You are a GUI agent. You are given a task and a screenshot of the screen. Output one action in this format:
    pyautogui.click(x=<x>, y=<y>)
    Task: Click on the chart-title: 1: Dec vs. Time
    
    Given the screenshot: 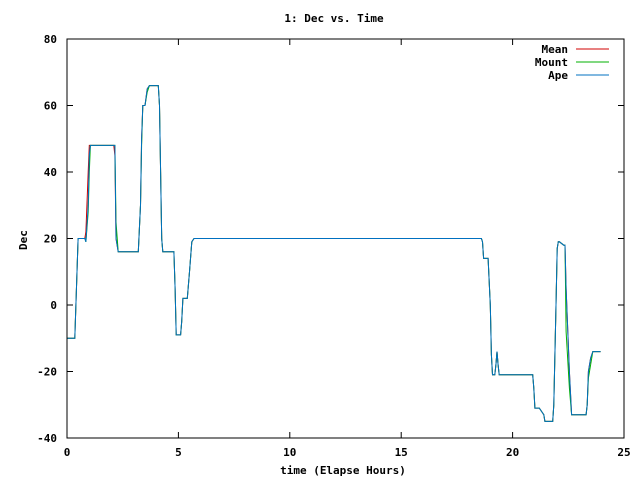 What is the action you would take?
    pyautogui.click(x=334, y=18)
    